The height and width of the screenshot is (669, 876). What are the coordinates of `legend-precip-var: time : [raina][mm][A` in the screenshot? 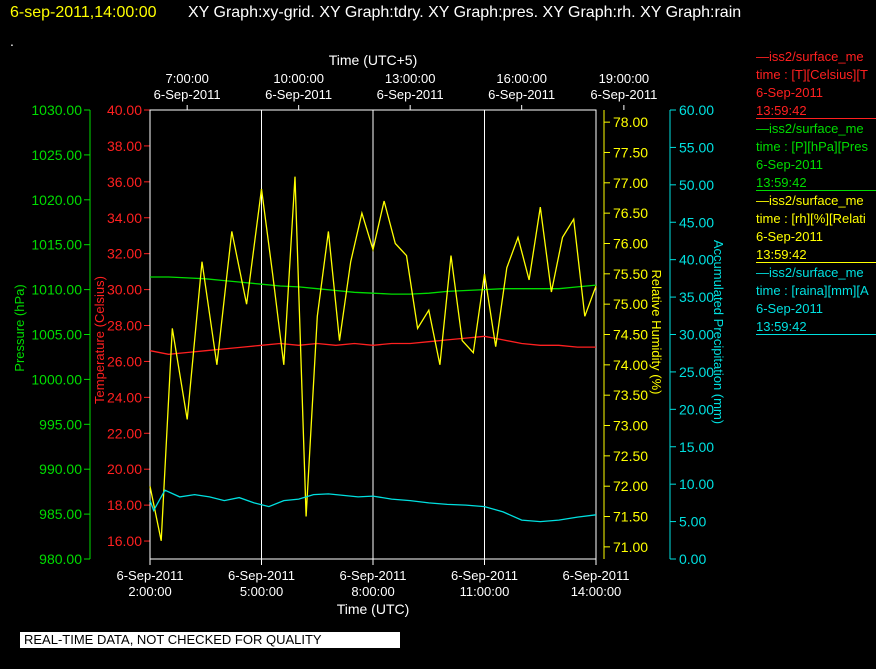 It's located at (812, 290).